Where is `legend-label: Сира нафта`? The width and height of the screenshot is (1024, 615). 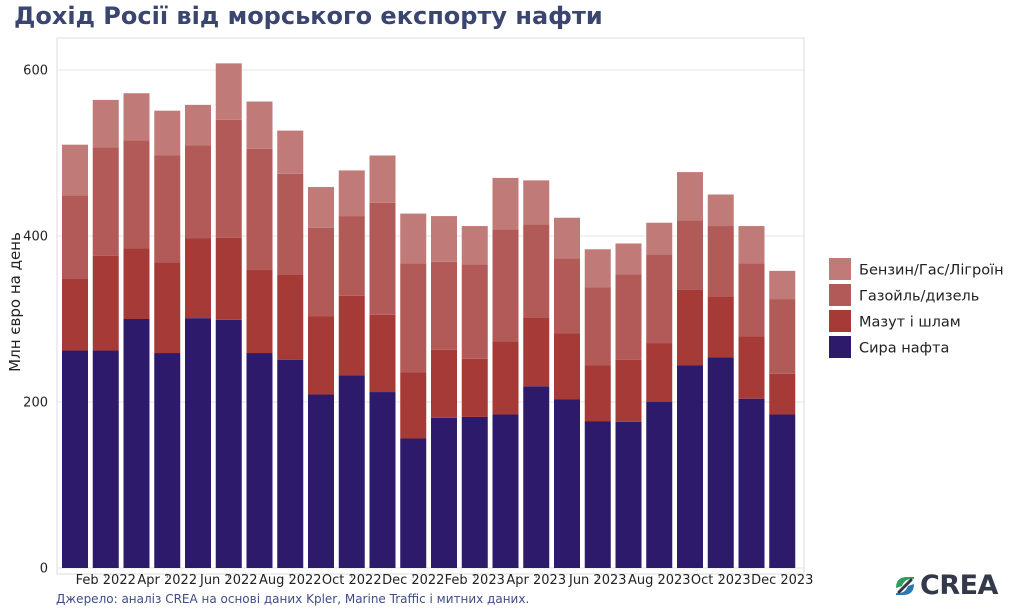 legend-label: Сира нафта is located at coordinates (904, 349).